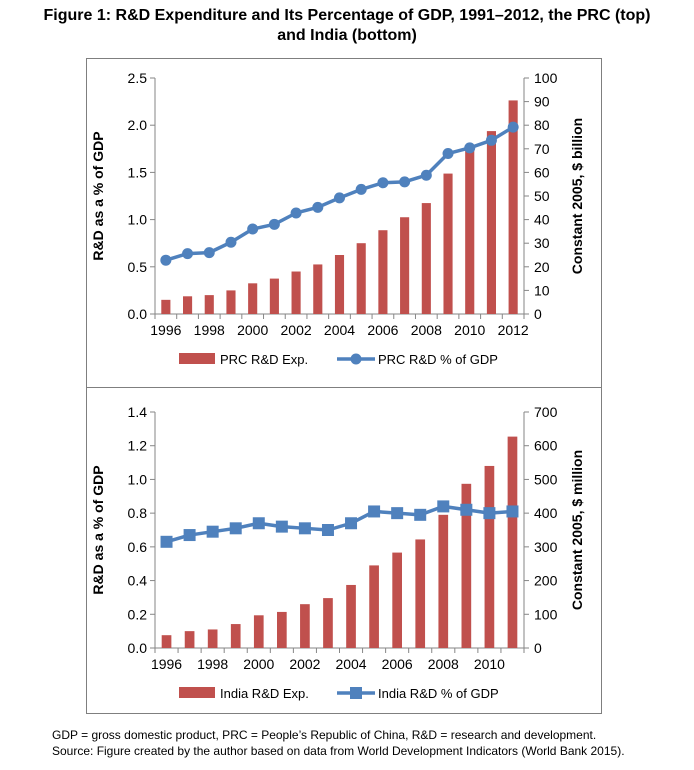  I want to click on india-x-tick-label: 1998, so click(212, 664).